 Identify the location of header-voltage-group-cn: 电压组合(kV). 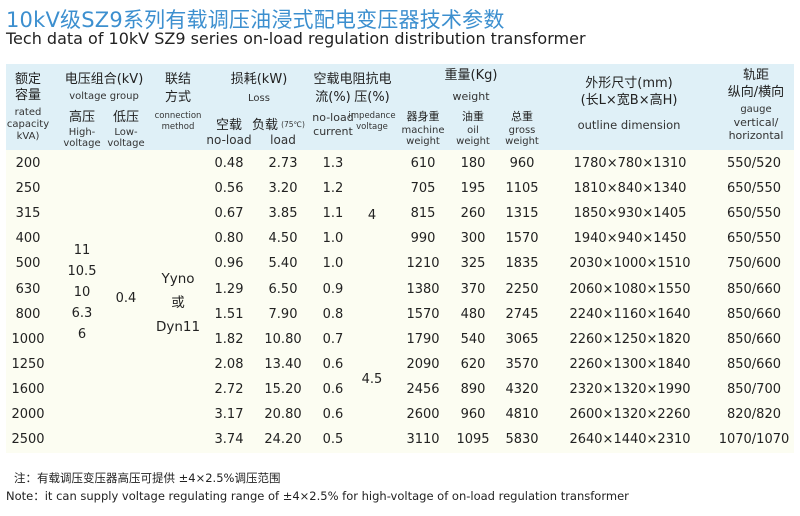
(104, 79).